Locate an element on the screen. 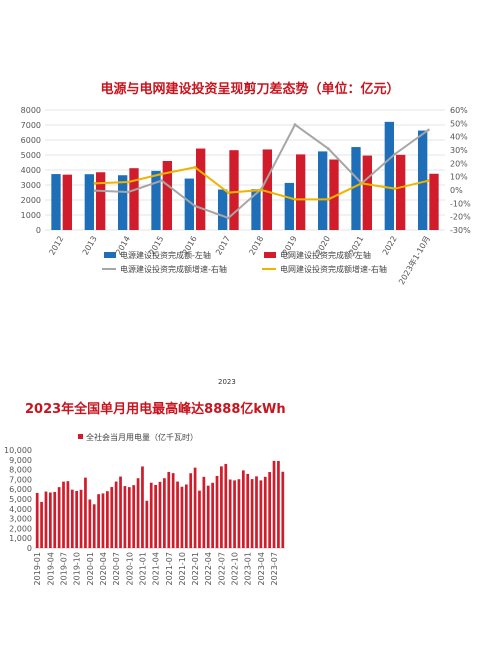 This screenshot has height=653, width=500. legend-swatch is located at coordinates (80, 436).